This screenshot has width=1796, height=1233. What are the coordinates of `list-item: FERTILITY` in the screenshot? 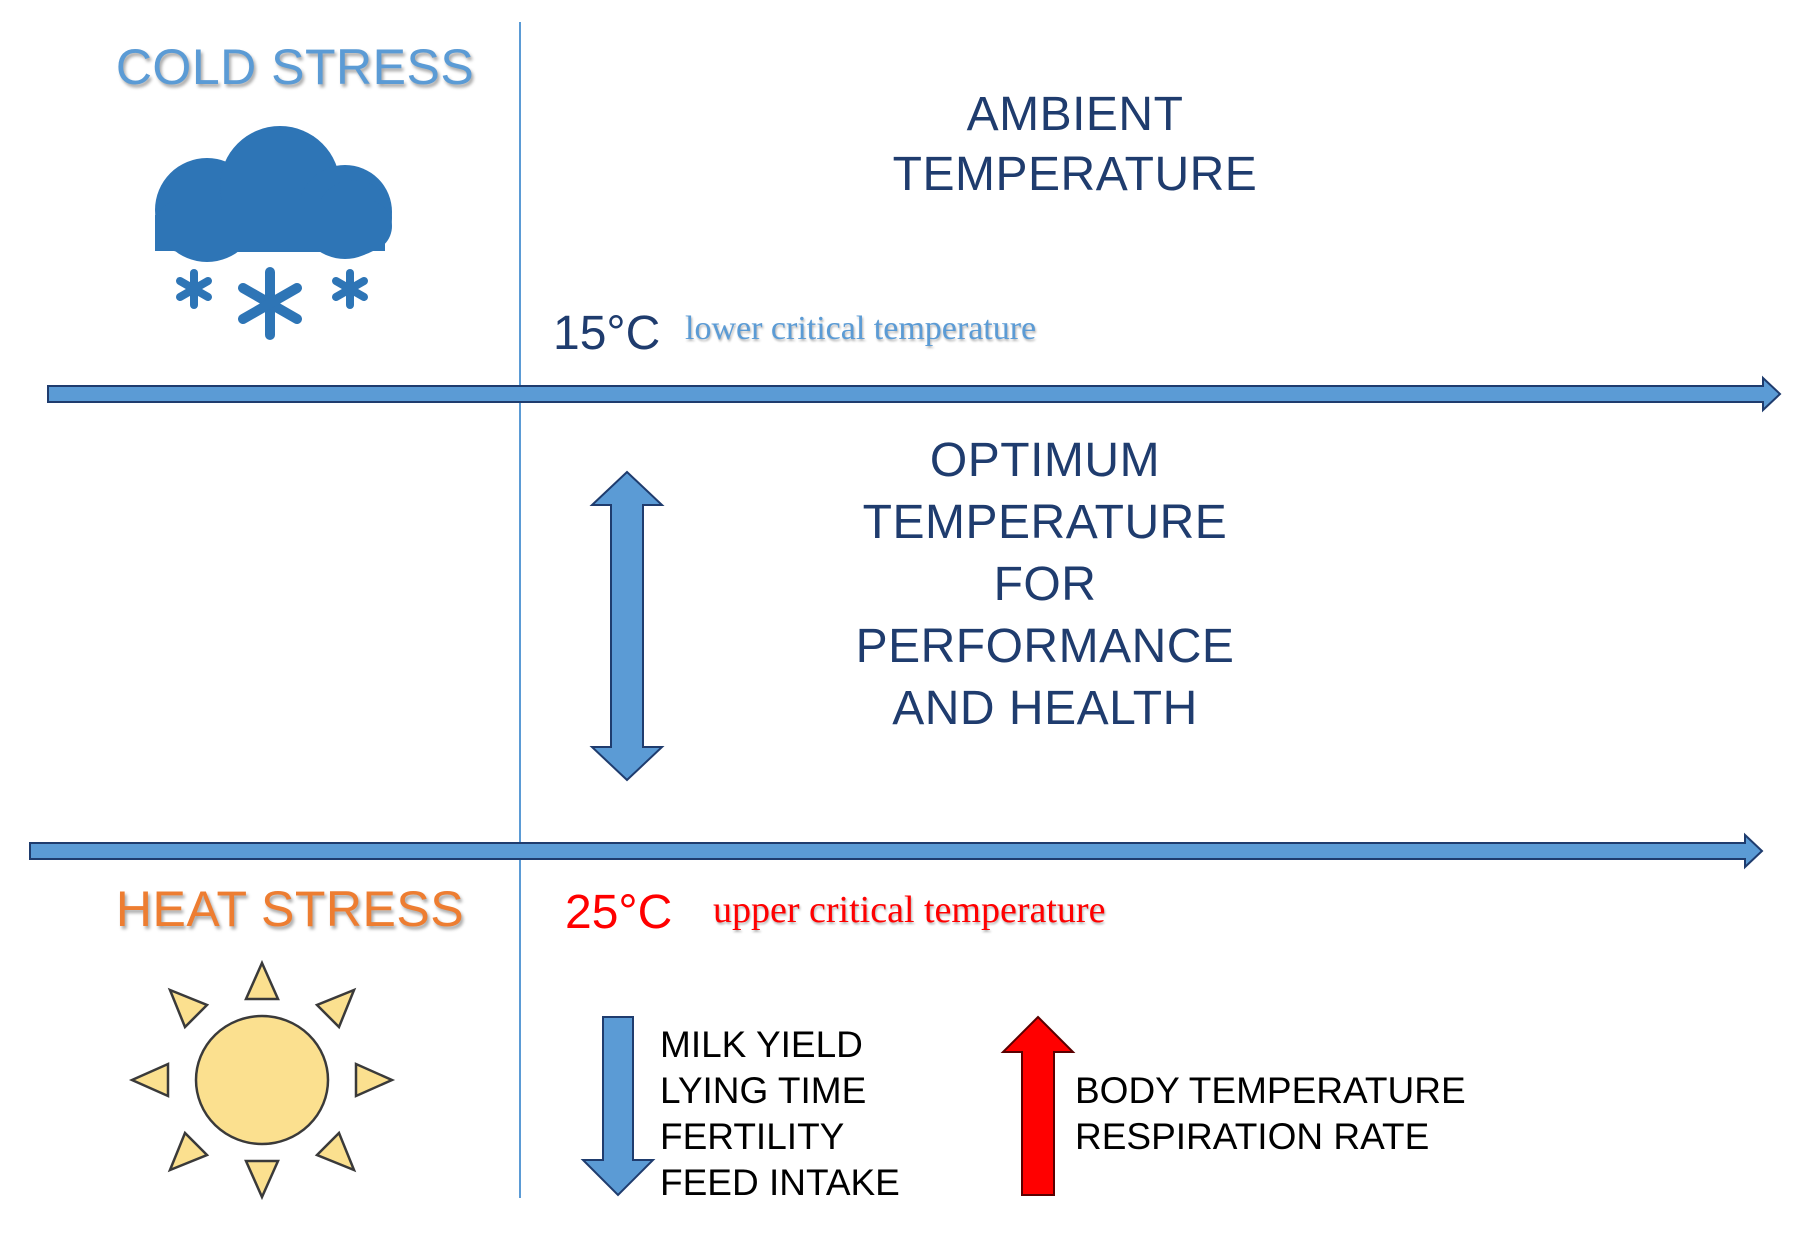 It's located at (752, 1136).